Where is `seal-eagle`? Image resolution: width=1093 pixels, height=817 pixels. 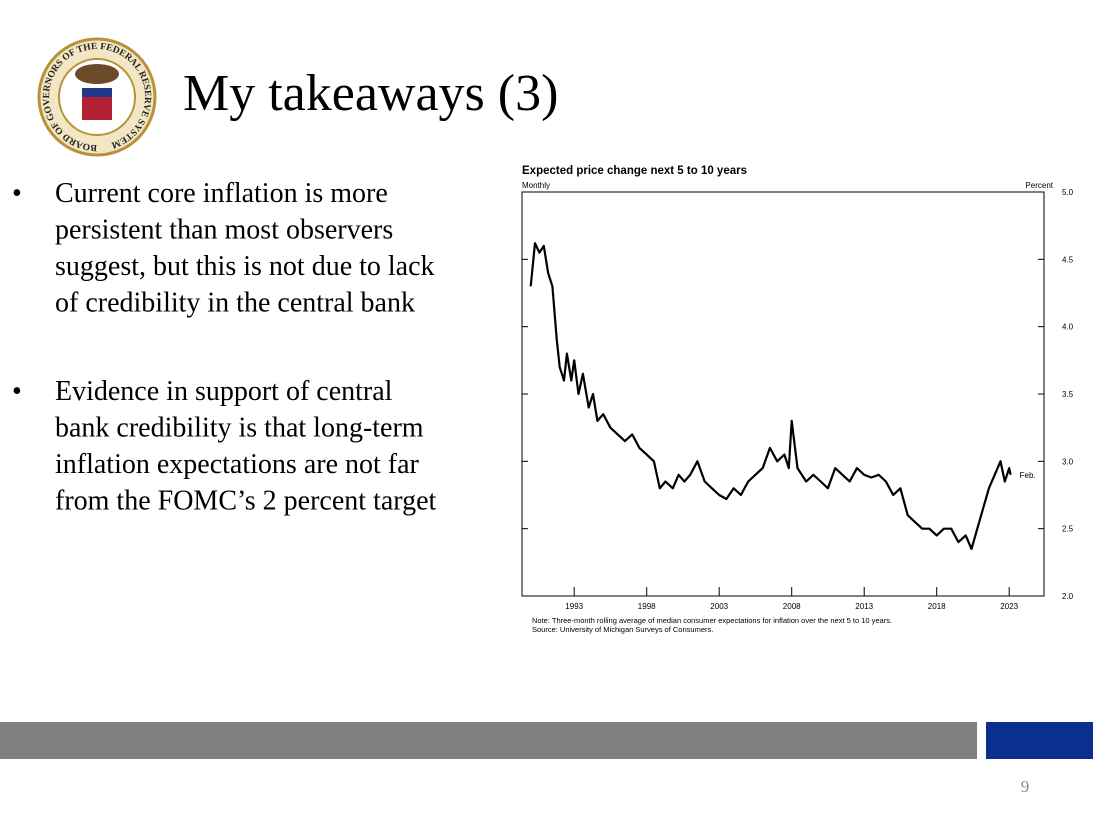 seal-eagle is located at coordinates (97, 74).